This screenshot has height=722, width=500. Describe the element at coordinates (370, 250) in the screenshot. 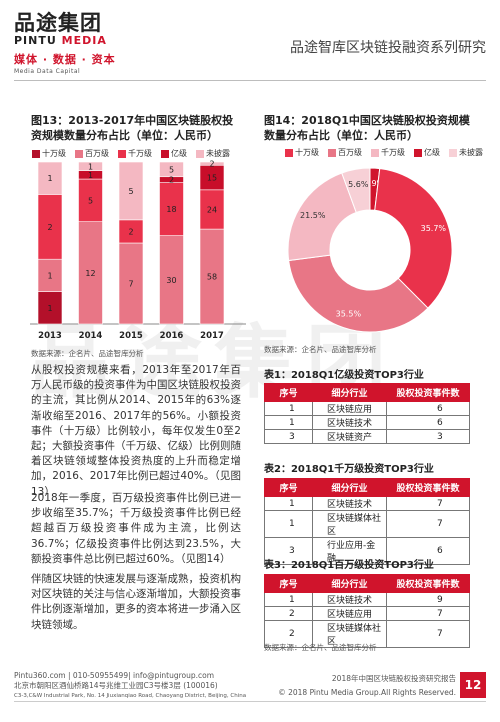

I see `figure-14-donut-chart: 1.9% 35.7% 35.5% 21.5% 5.6%` at that location.